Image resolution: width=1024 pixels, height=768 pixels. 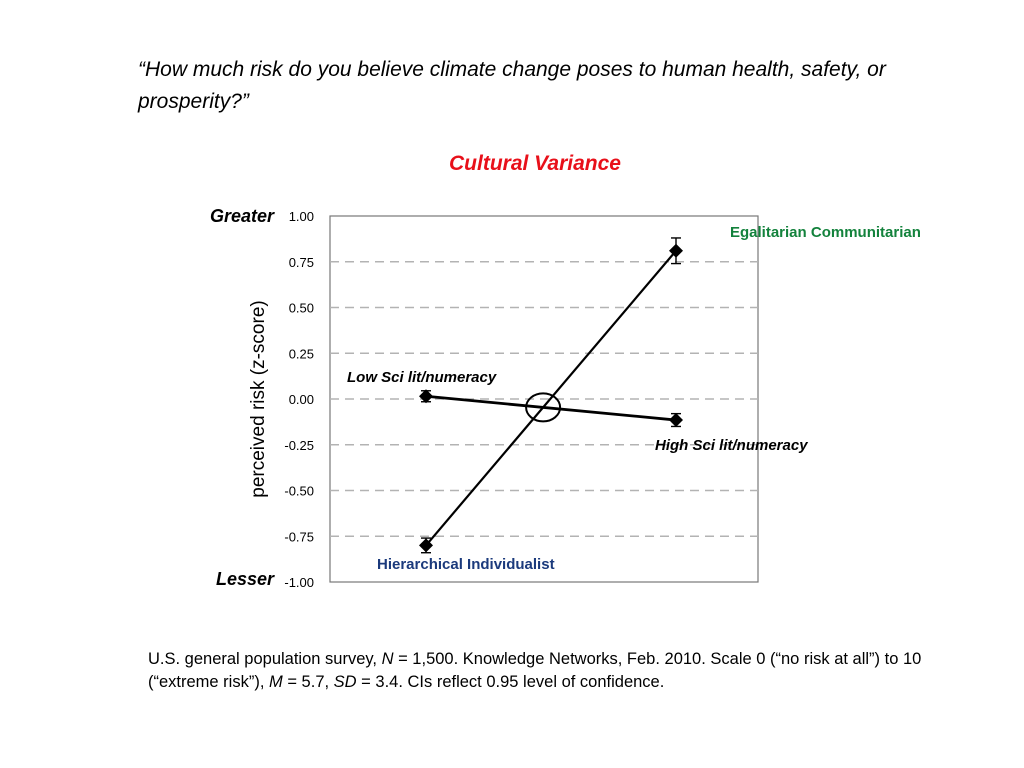 What do you see at coordinates (825, 232) in the screenshot?
I see `series-label: Egalitarian Communitarian` at bounding box center [825, 232].